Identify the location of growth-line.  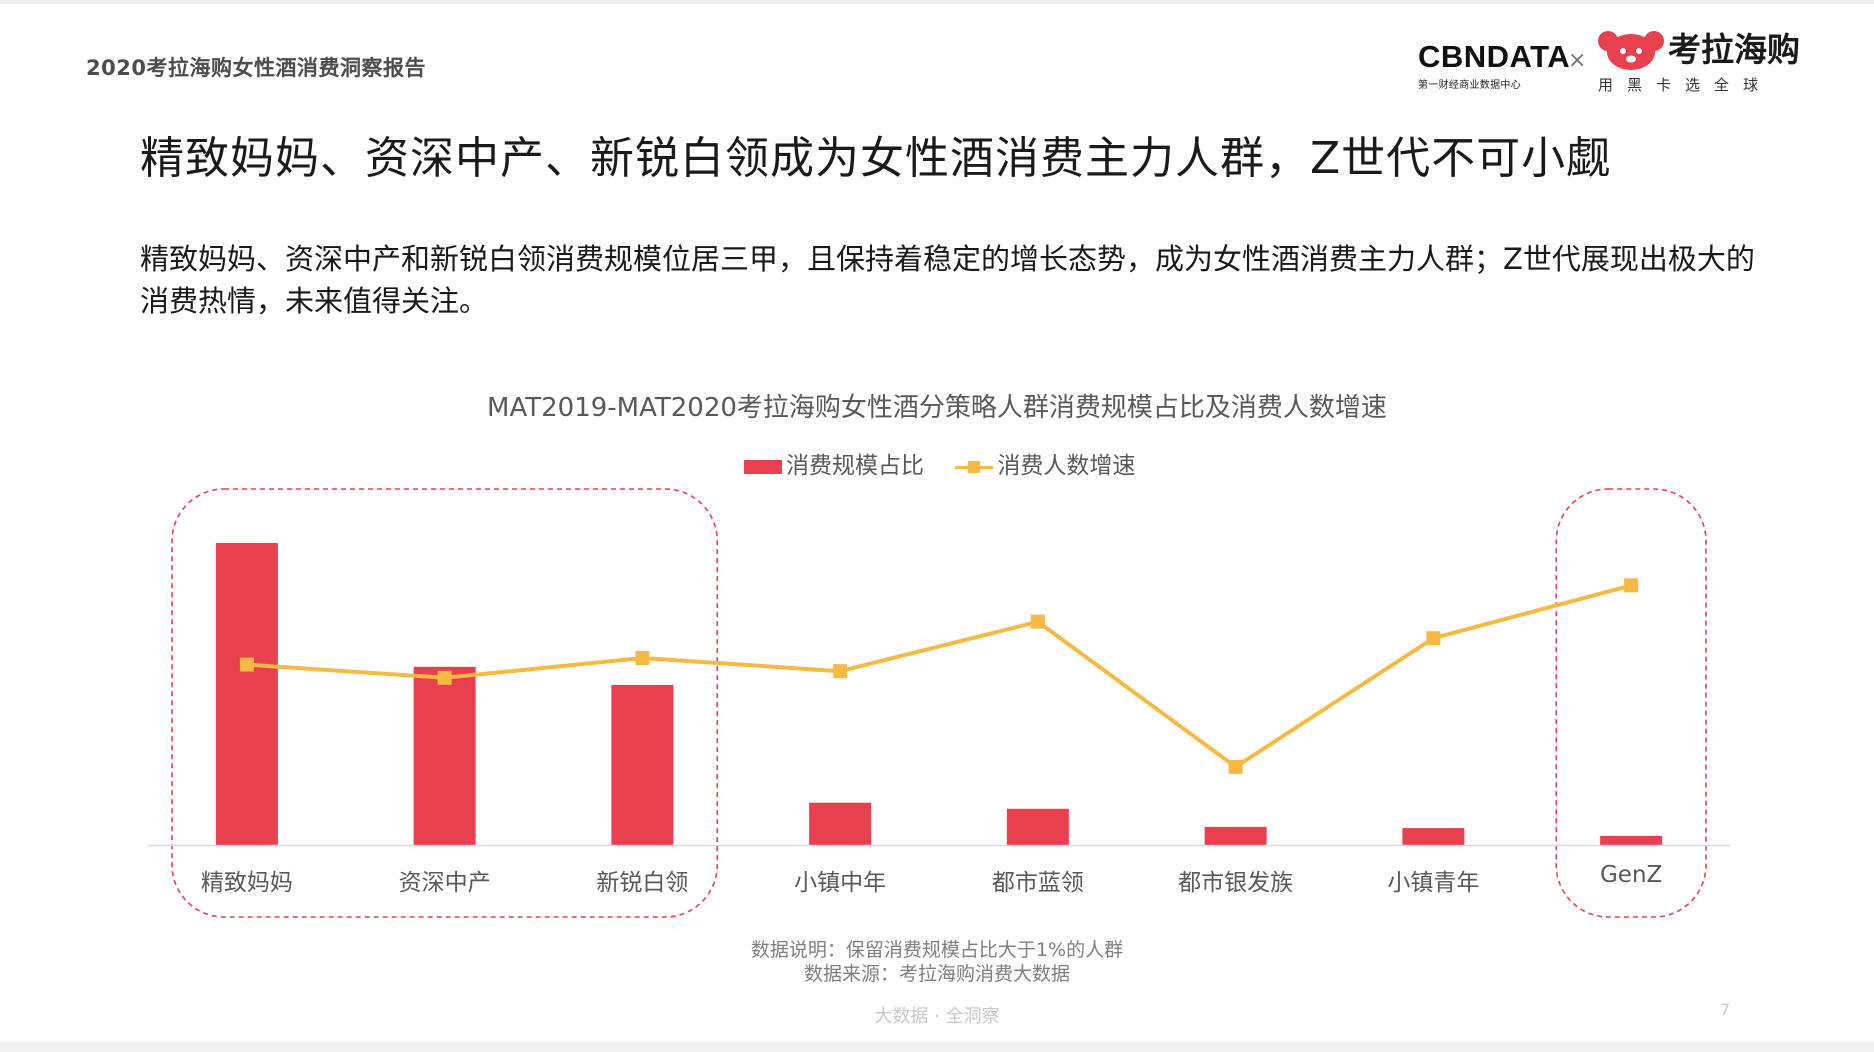
(939, 676).